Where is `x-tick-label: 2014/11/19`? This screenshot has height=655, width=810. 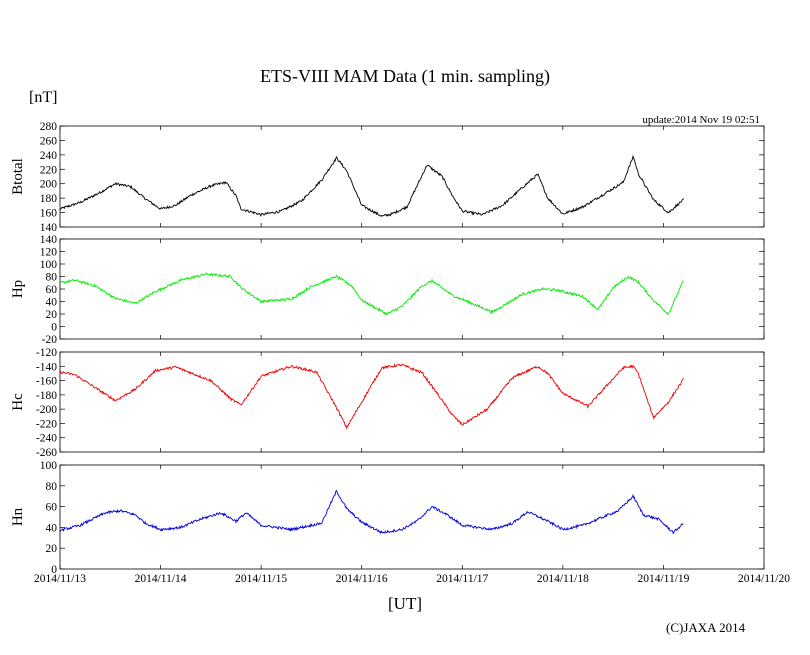
x-tick-label: 2014/11/19 is located at coordinates (663, 579).